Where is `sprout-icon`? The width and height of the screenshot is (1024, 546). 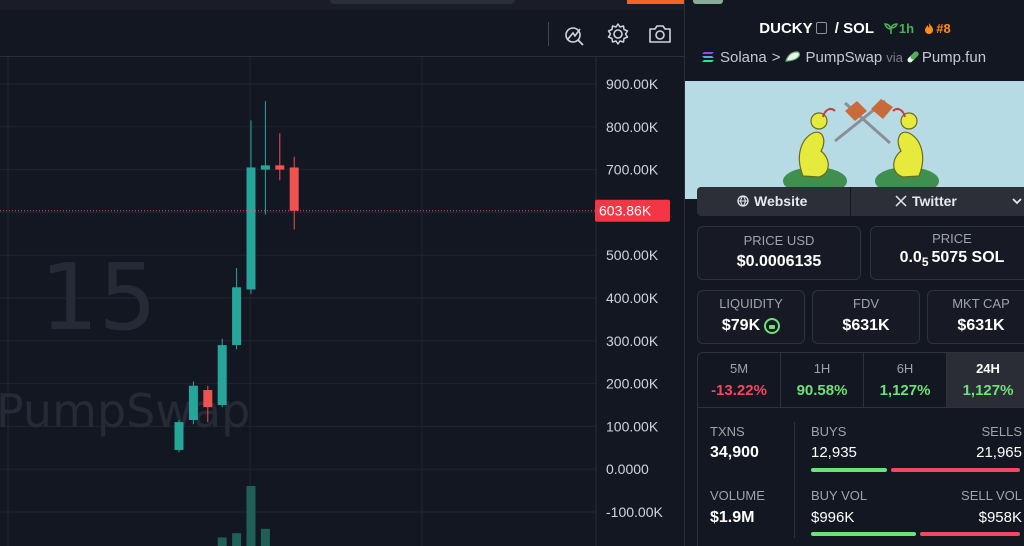 sprout-icon is located at coordinates (891, 28).